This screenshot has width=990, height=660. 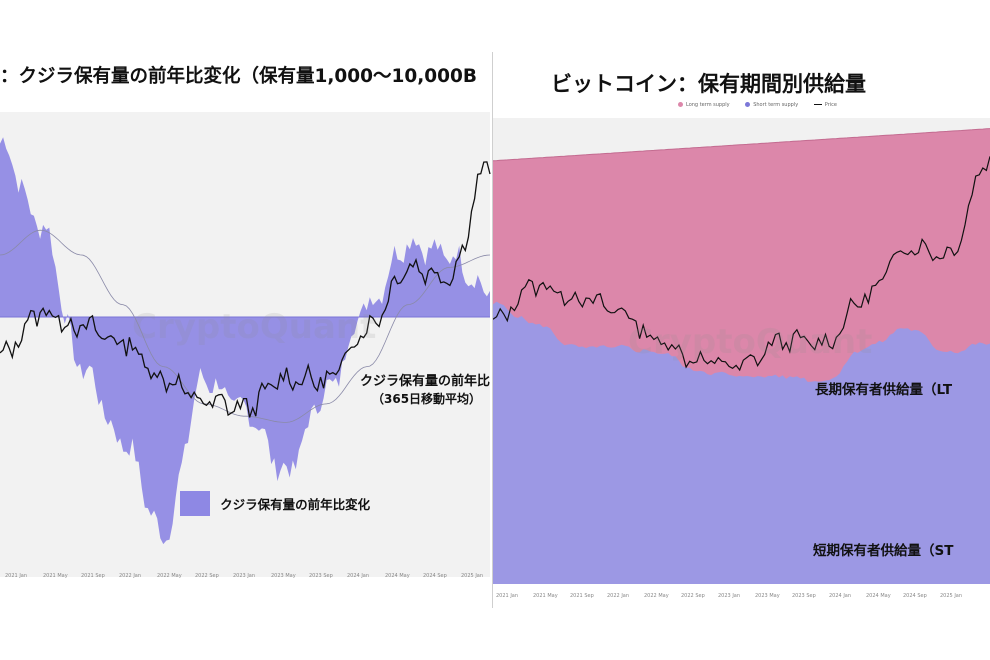 What do you see at coordinates (16, 576) in the screenshot?
I see `left-x-tick-label: 2021 Jan` at bounding box center [16, 576].